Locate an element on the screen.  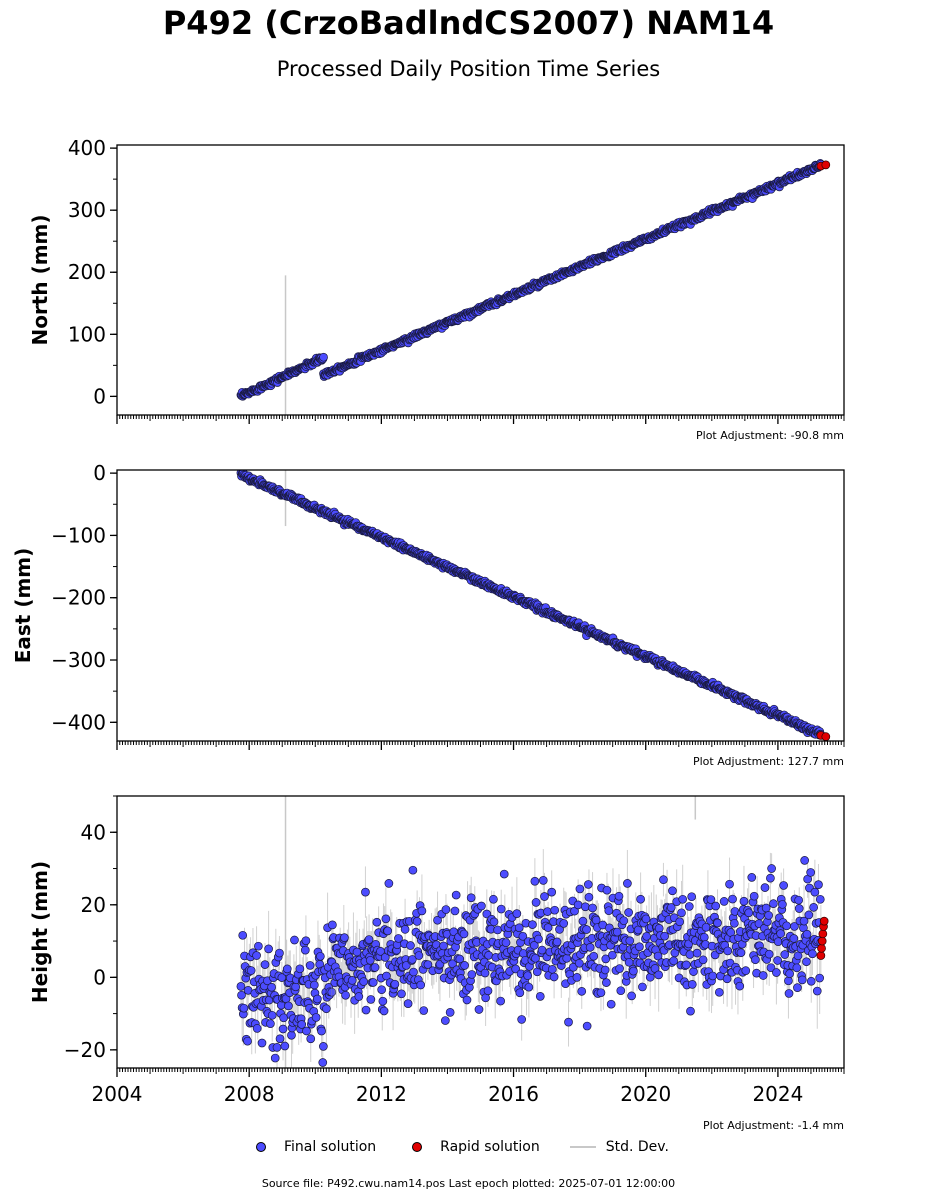
chart-subtitle: Processed Daily Position Time Series is located at coordinates (468, 69).